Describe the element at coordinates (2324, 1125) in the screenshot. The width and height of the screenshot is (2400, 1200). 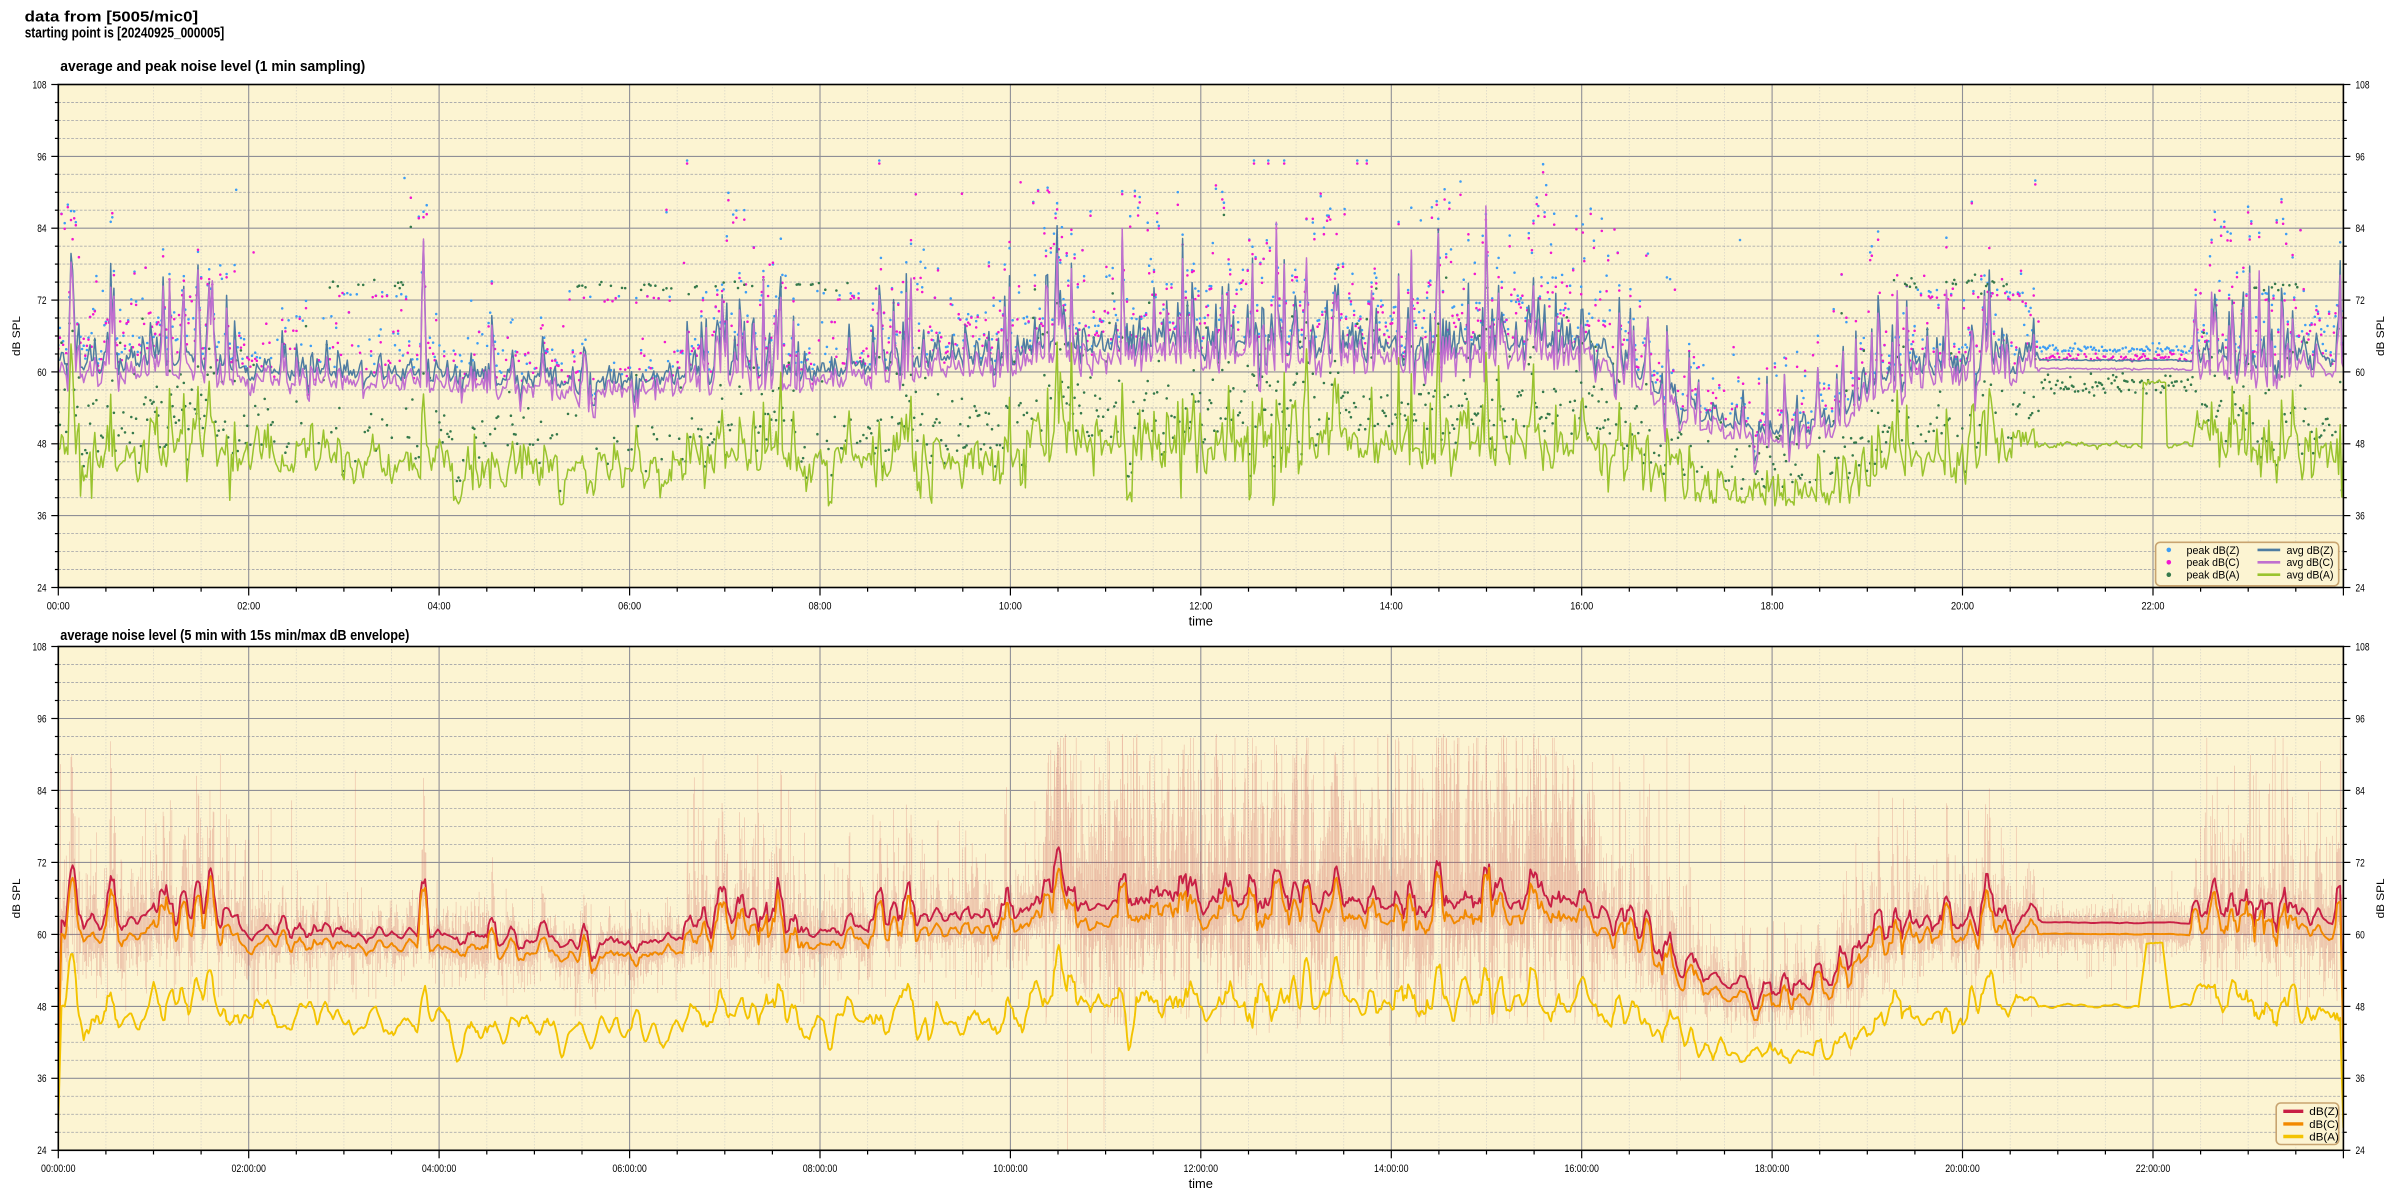
I see `svg-text: dB(C)` at that location.